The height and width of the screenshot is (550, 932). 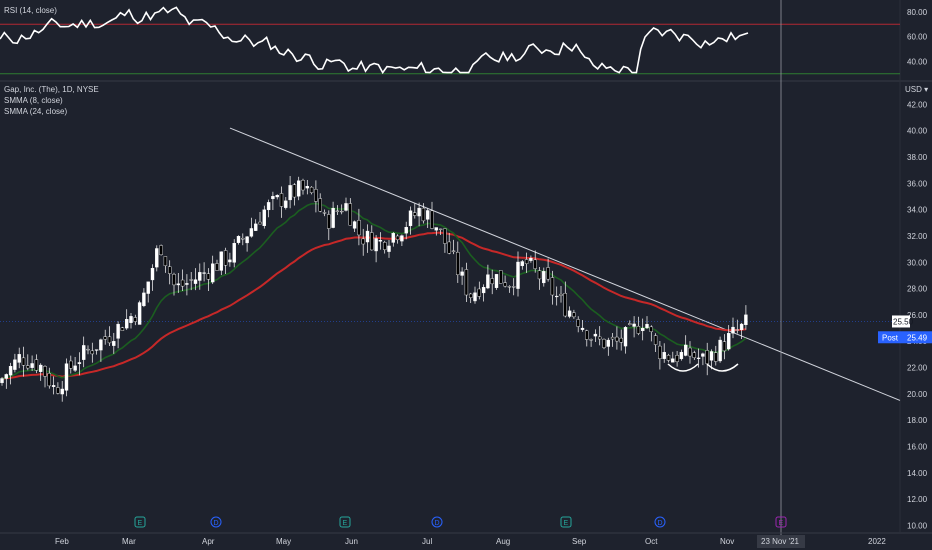 What do you see at coordinates (374, 40) in the screenshot?
I see `rsi-line` at bounding box center [374, 40].